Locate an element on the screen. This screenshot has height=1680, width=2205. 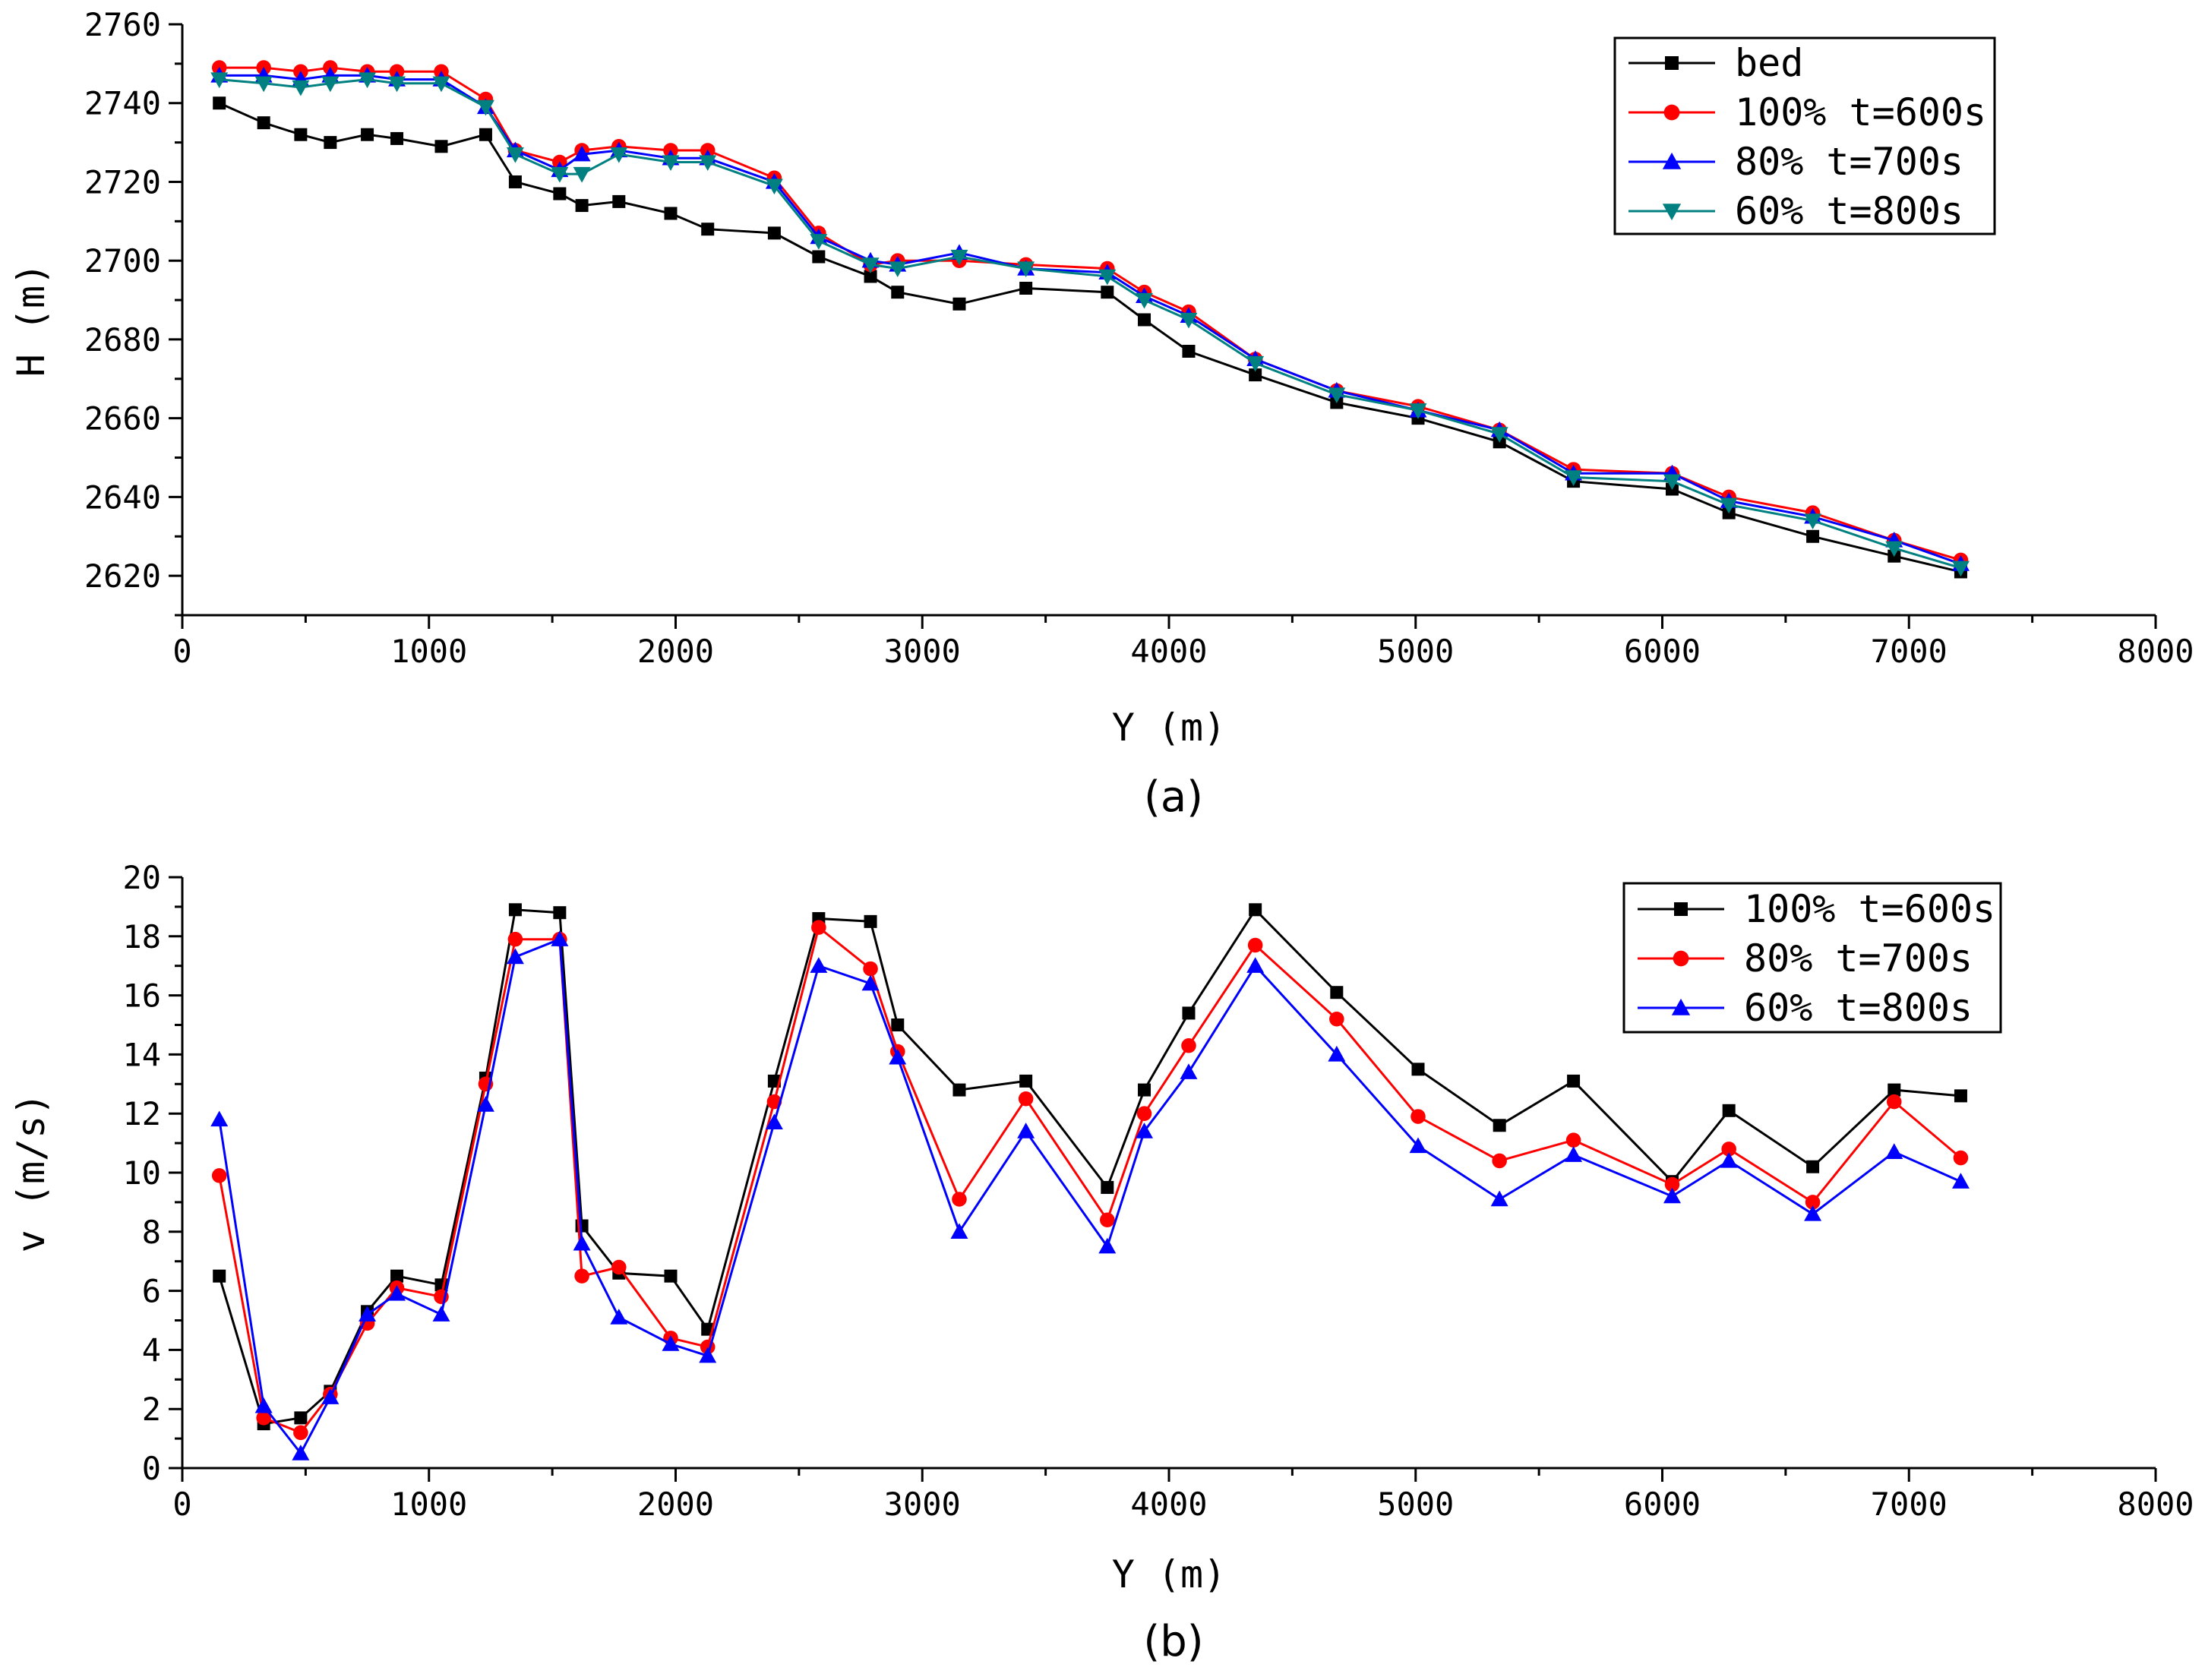
y-tick-label: 2660 is located at coordinates (122, 418).